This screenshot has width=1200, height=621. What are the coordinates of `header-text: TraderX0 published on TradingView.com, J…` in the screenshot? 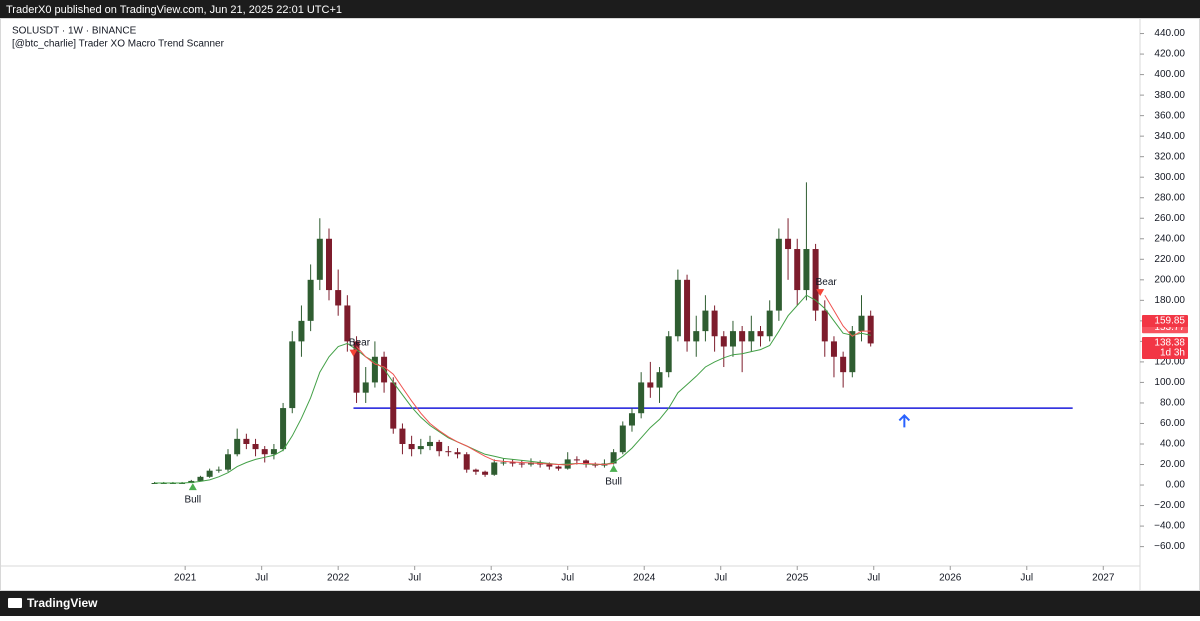 It's located at (174, 10).